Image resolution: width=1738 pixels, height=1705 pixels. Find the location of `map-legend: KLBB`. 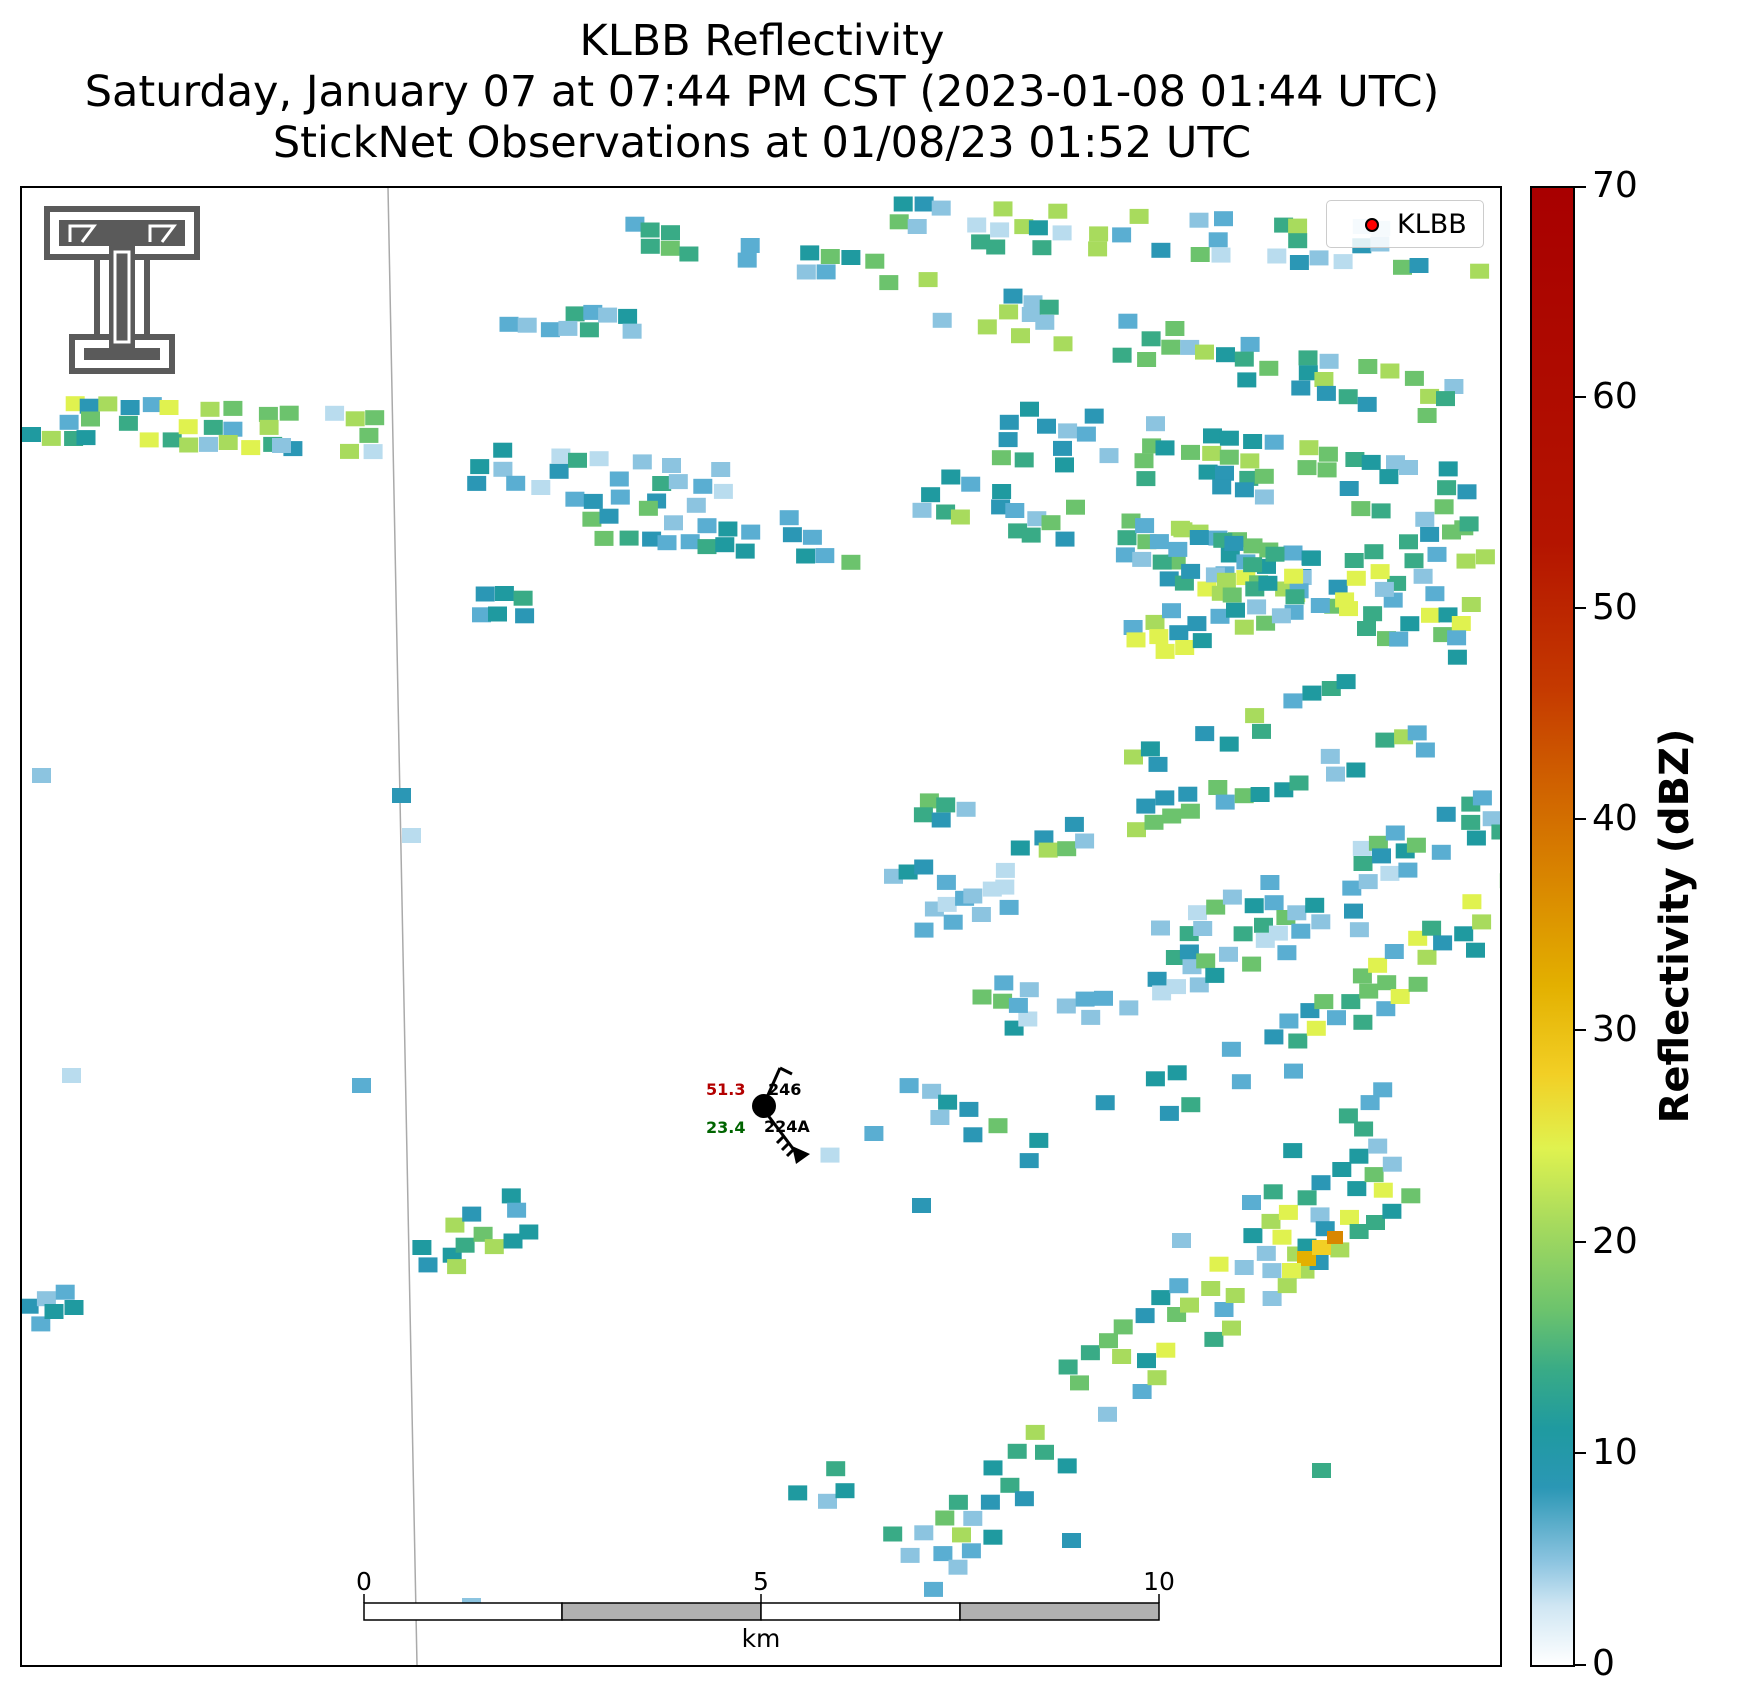

map-legend: KLBB is located at coordinates (1405, 224).